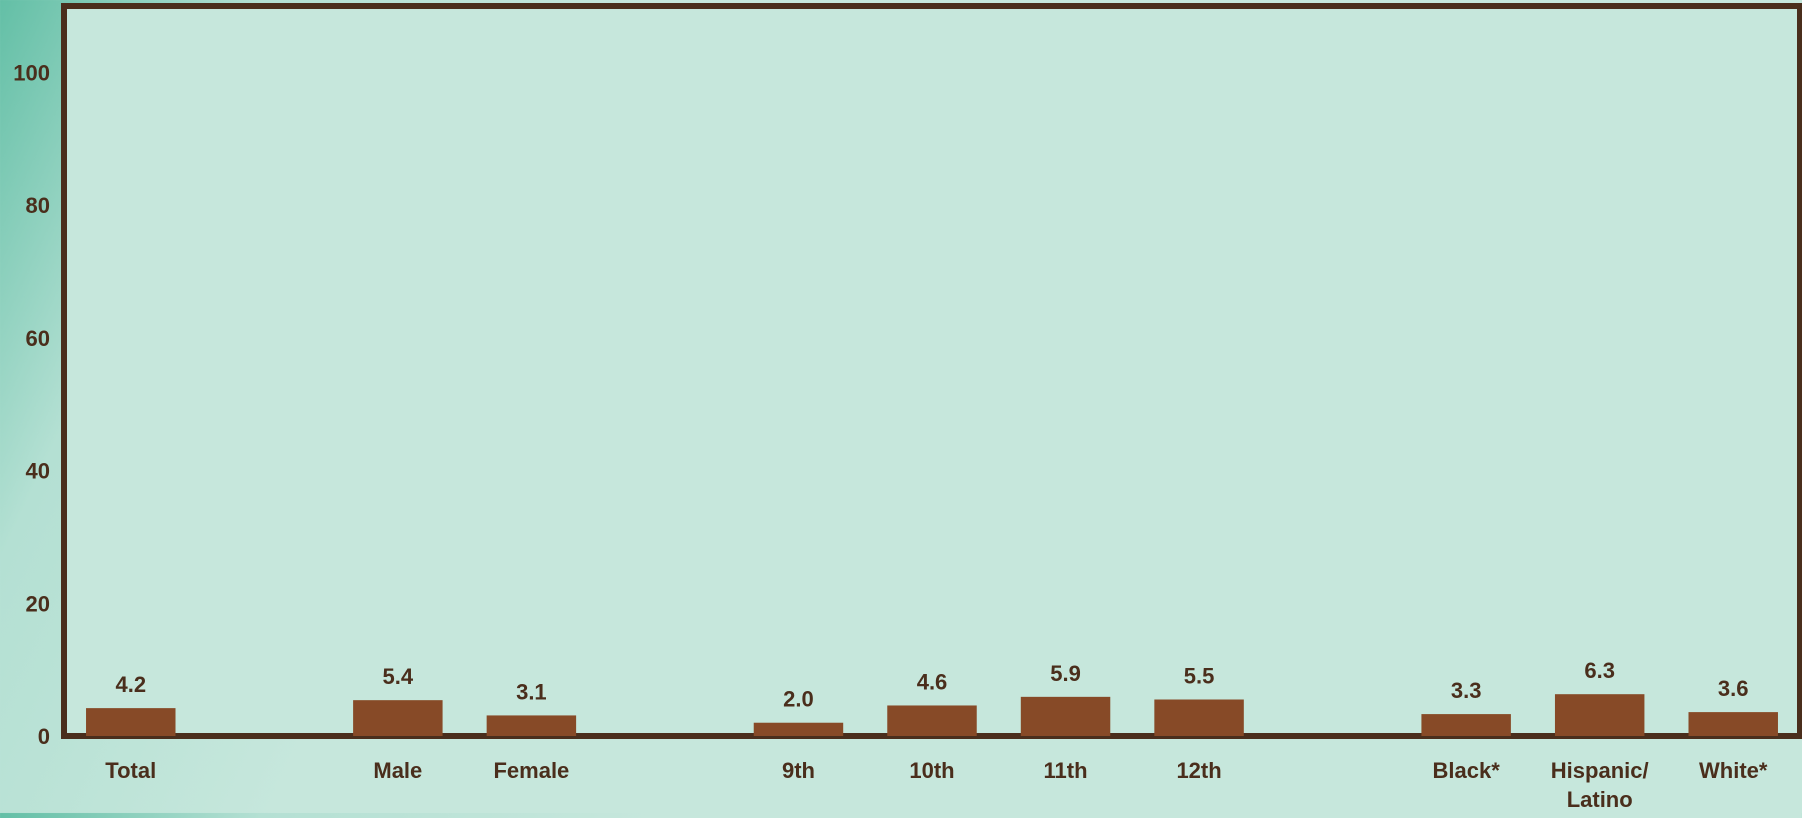  I want to click on x-tick-label-line: White*, so click(1733, 770).